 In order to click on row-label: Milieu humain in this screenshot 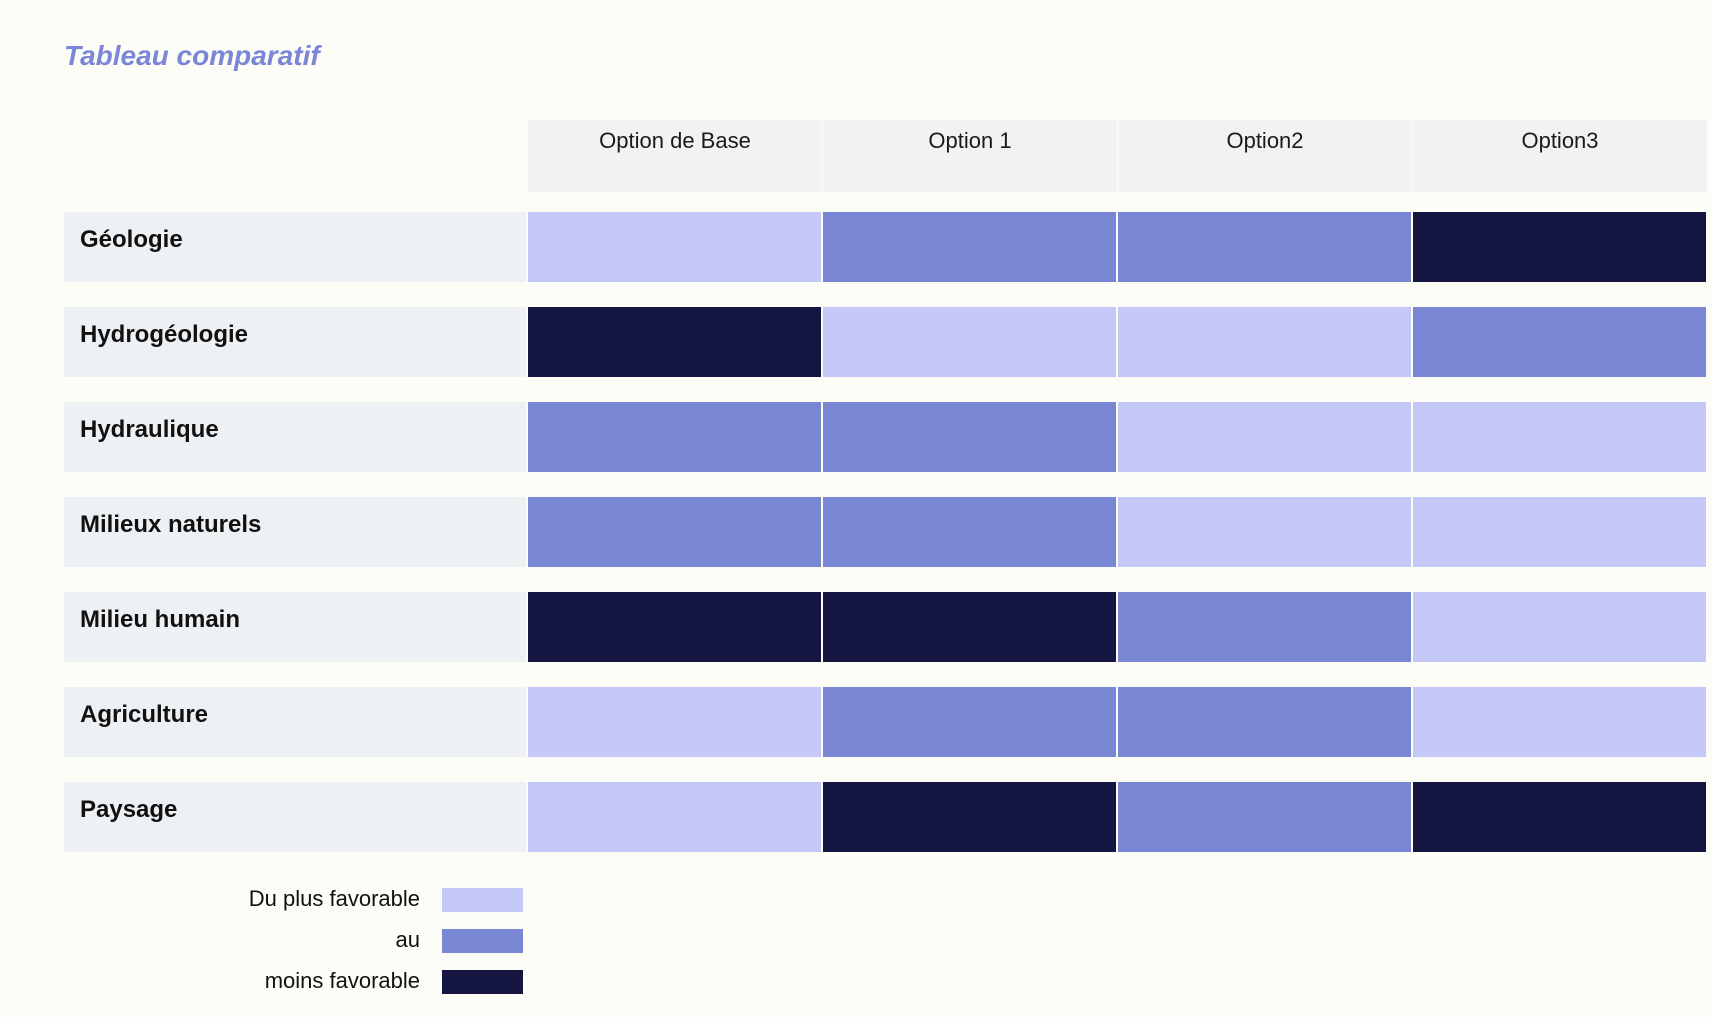, I will do `click(160, 619)`.